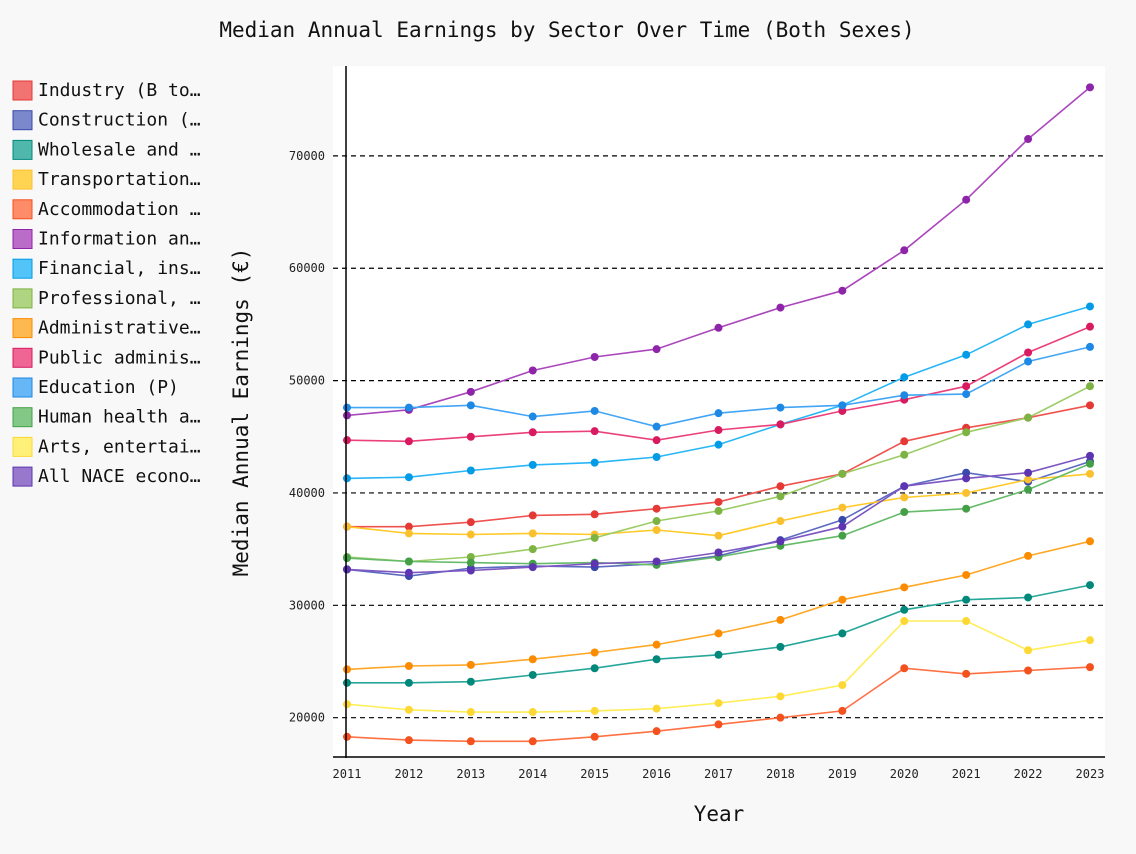  Describe the element at coordinates (719, 814) in the screenshot. I see `x-axis-label: Year` at that location.